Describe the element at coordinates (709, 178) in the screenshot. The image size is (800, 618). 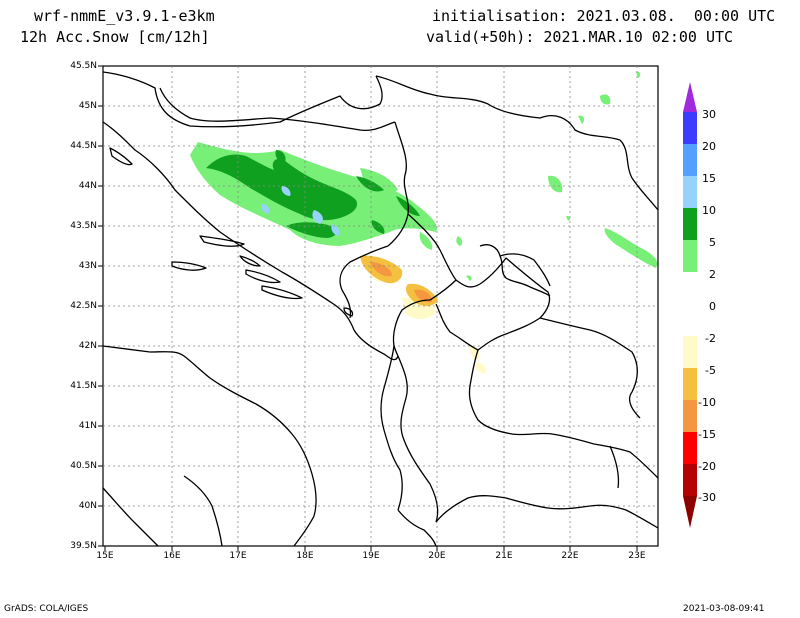
I see `colorbar-label: 15` at that location.